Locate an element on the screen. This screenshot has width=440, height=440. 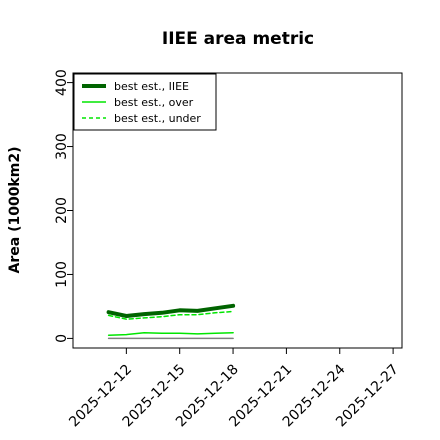
y-axis-label: Area (1000km2) is located at coordinates (15, 210).